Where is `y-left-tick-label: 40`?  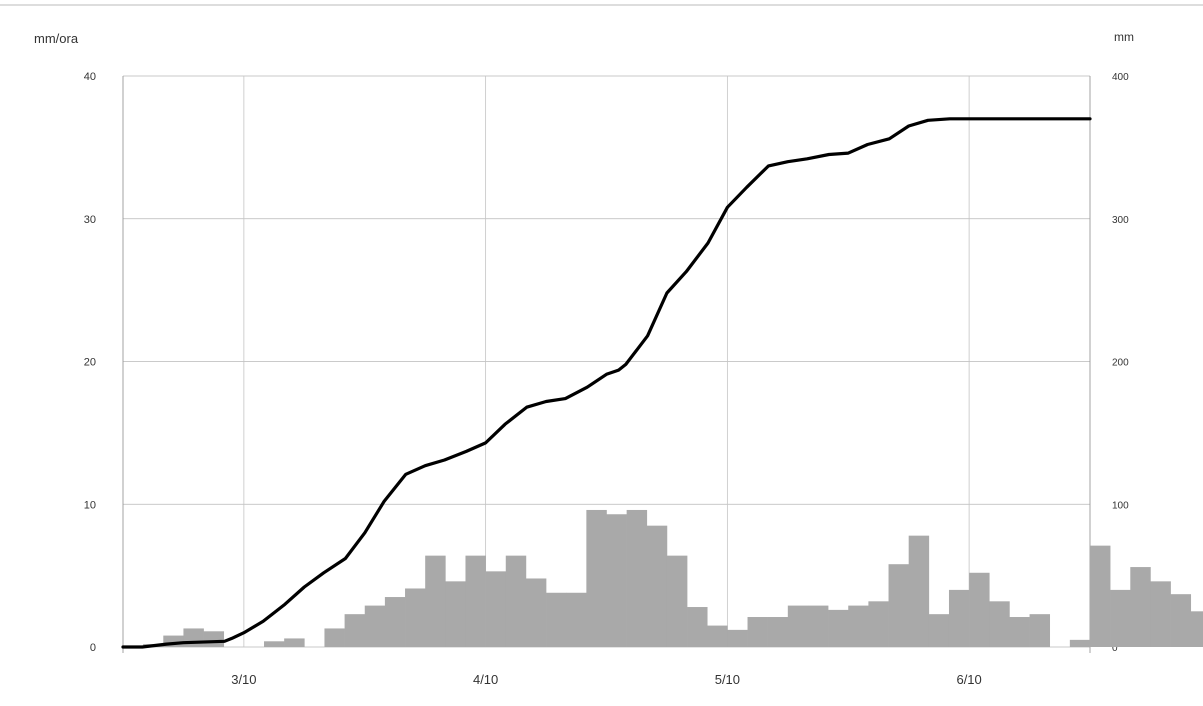
y-left-tick-label: 40 is located at coordinates (90, 77).